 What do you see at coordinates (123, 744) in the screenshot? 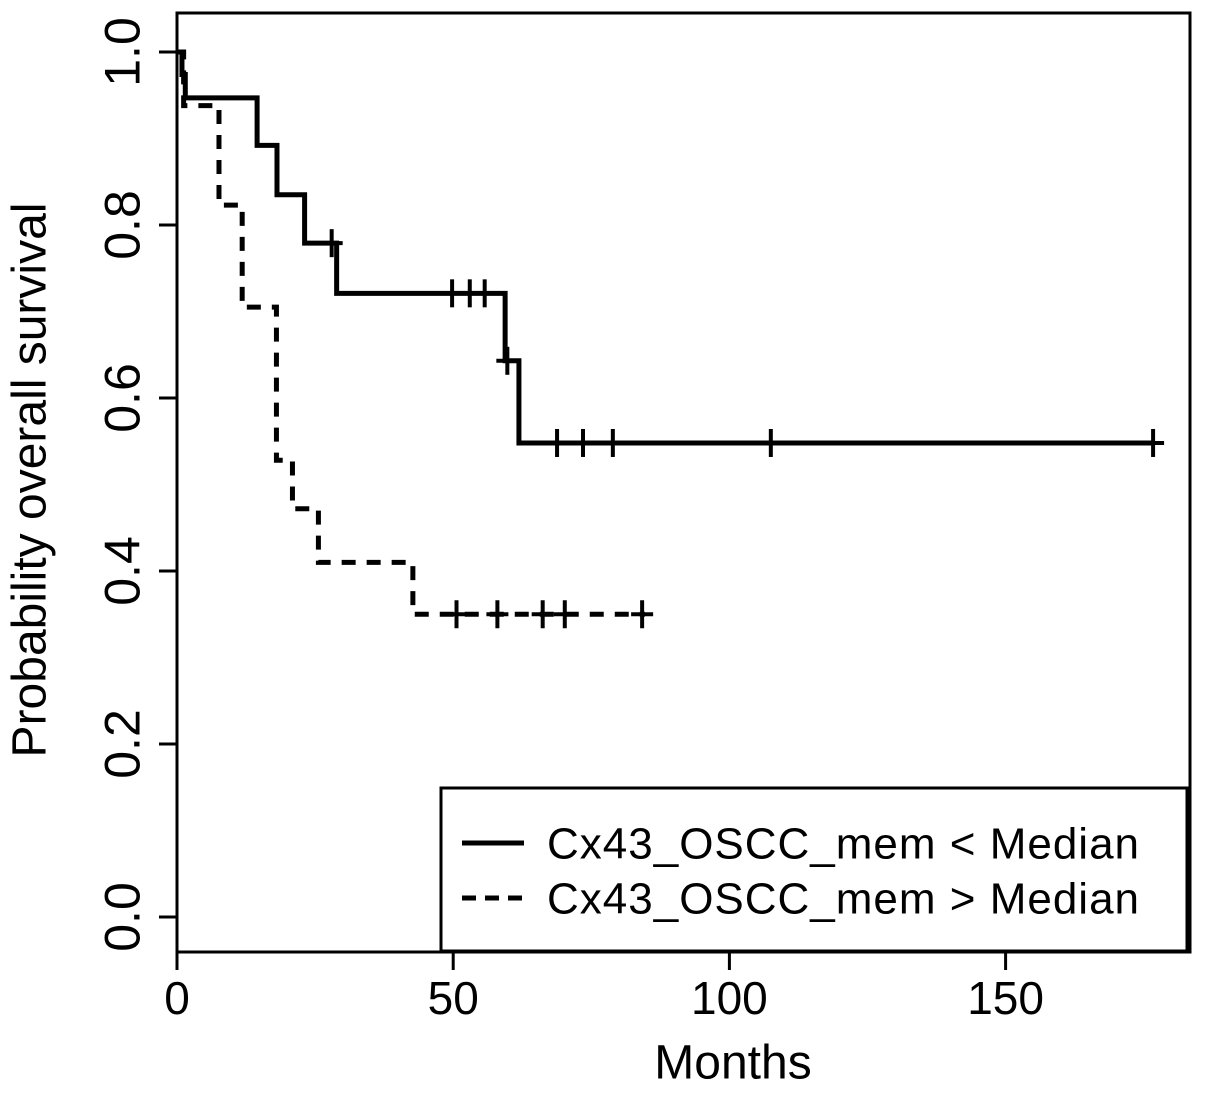
I see `y-axis-tick-label-0.2: 0.2` at bounding box center [123, 744].